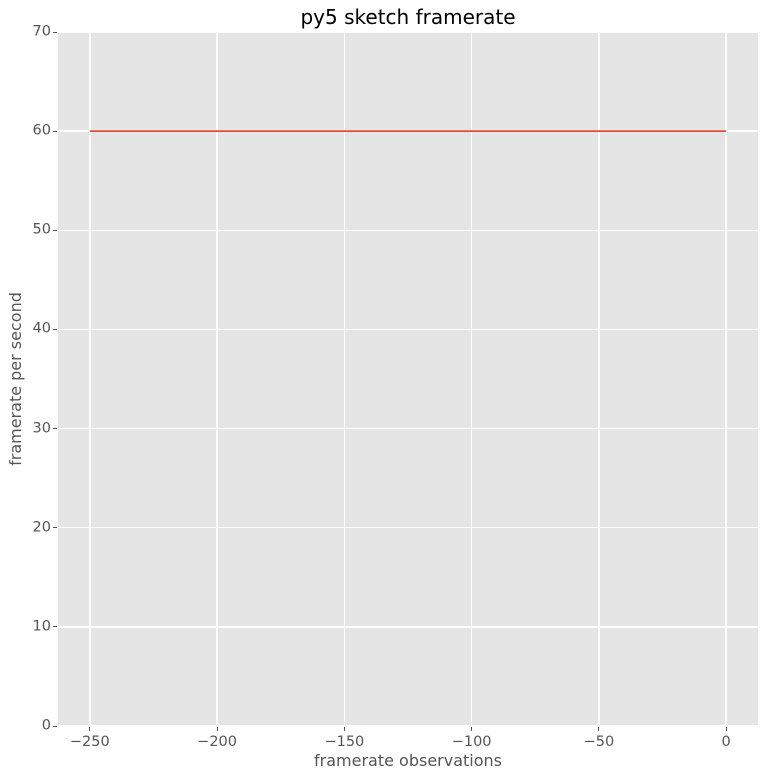 The image size is (765, 780). I want to click on x-axis-label: framerate observations, so click(408, 760).